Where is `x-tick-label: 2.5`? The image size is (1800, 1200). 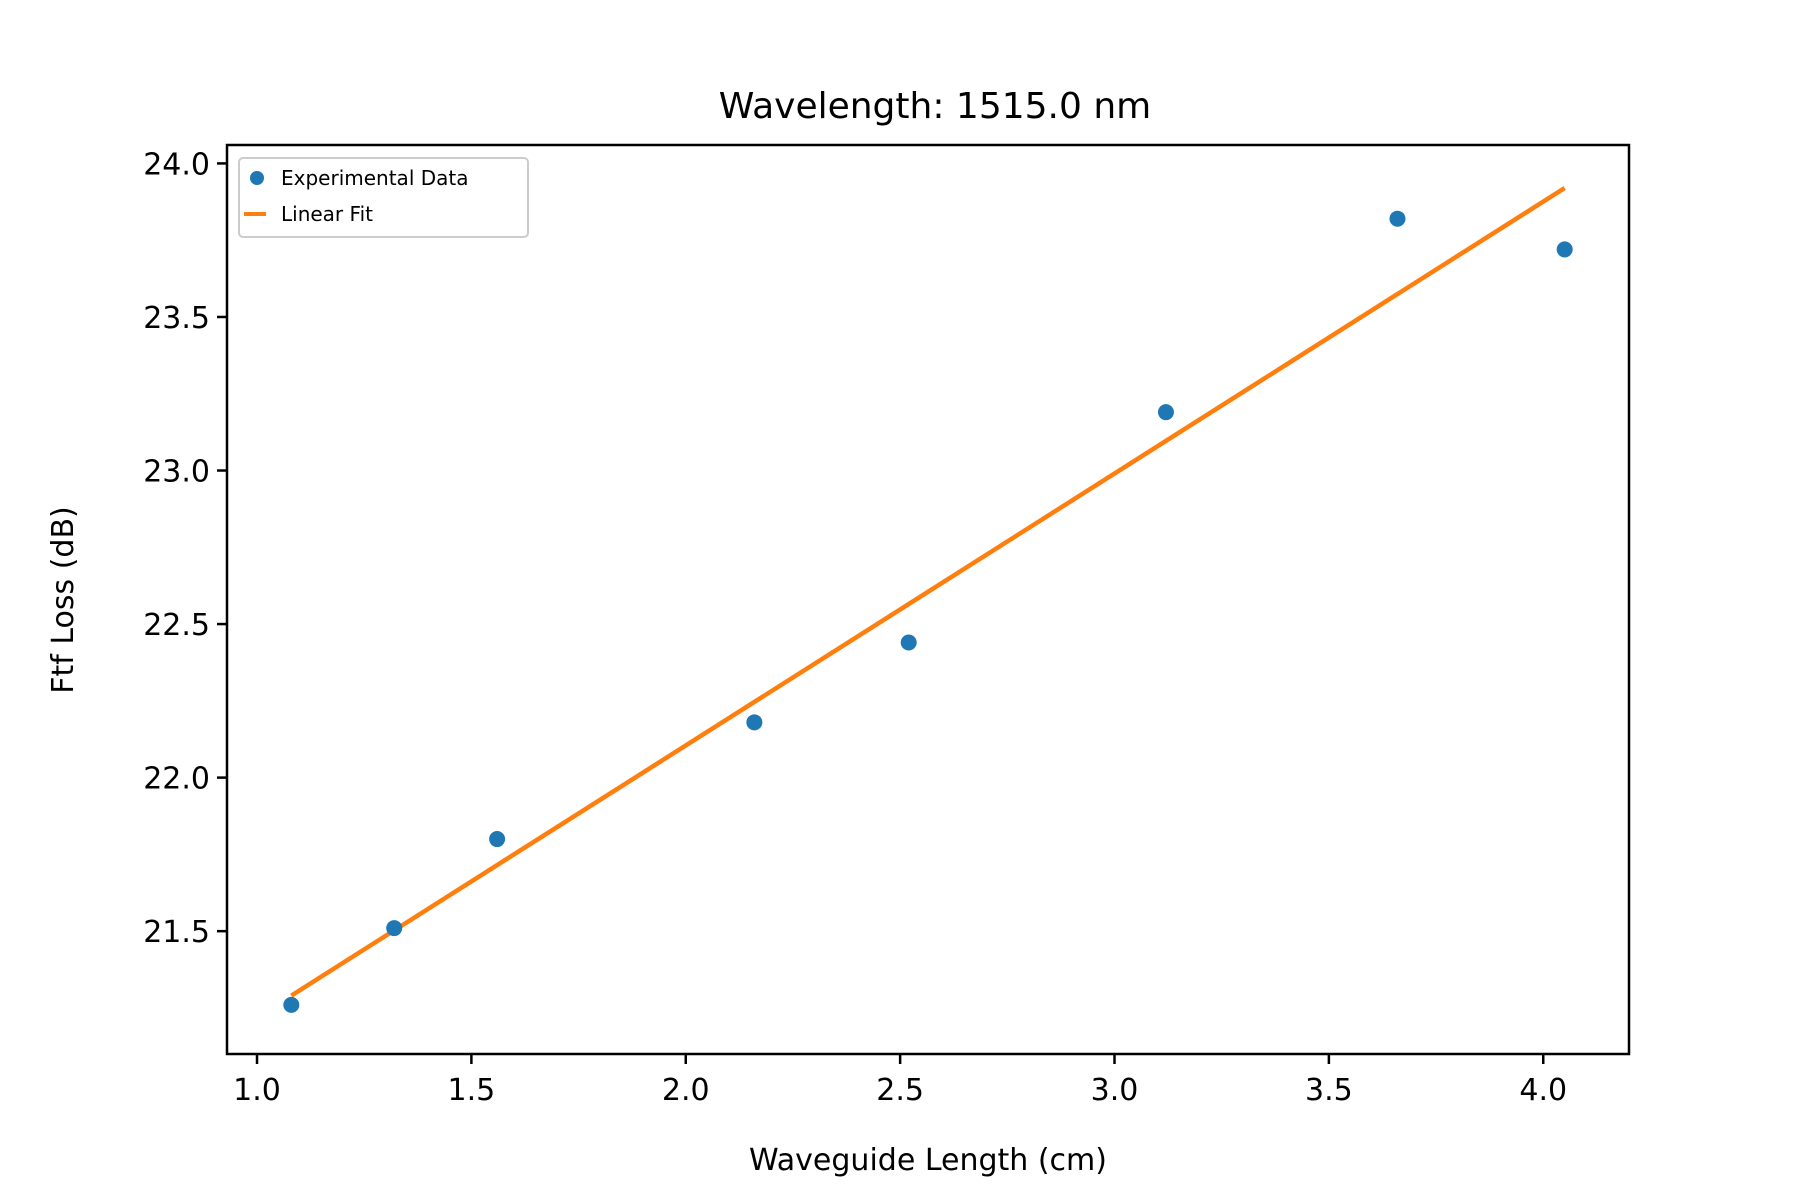 x-tick-label: 2.5 is located at coordinates (900, 1090).